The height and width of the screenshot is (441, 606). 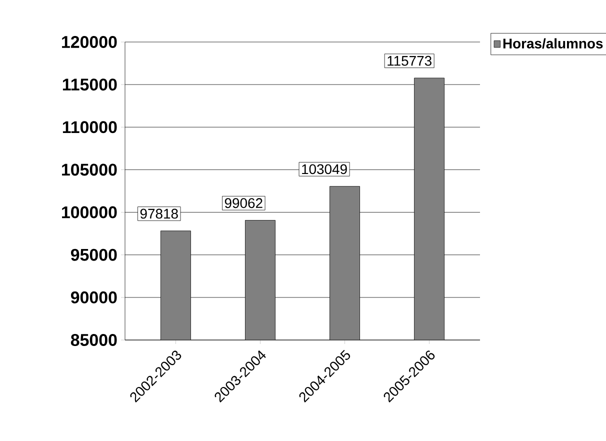 What do you see at coordinates (410, 61) in the screenshot?
I see `data-label: 115773` at bounding box center [410, 61].